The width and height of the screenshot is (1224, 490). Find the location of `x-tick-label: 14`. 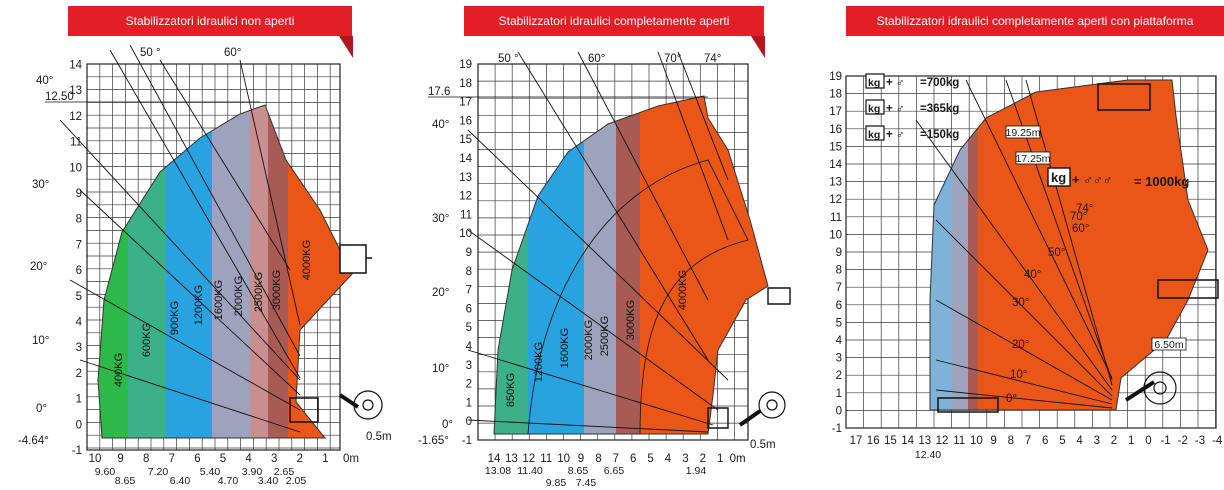

x-tick-label: 14 is located at coordinates (907, 441).